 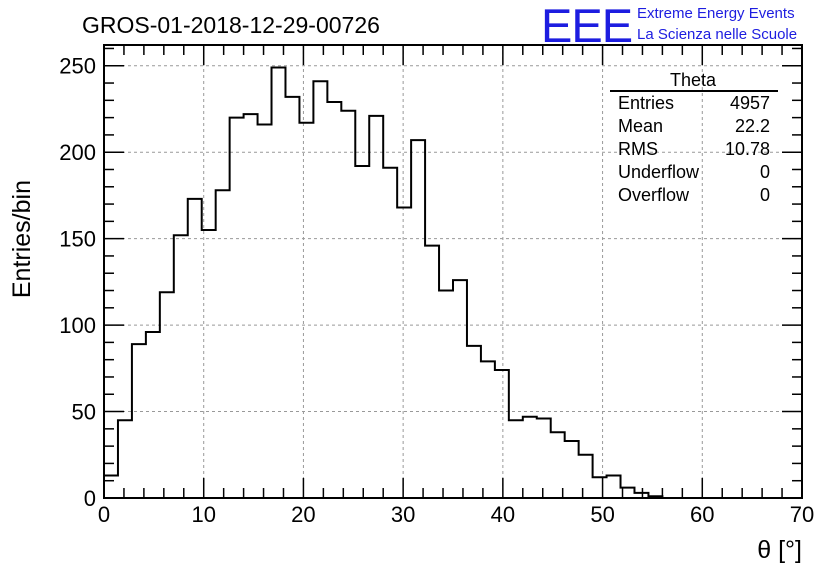 What do you see at coordinates (638, 149) in the screenshot?
I see `stats-row-label: RMS` at bounding box center [638, 149].